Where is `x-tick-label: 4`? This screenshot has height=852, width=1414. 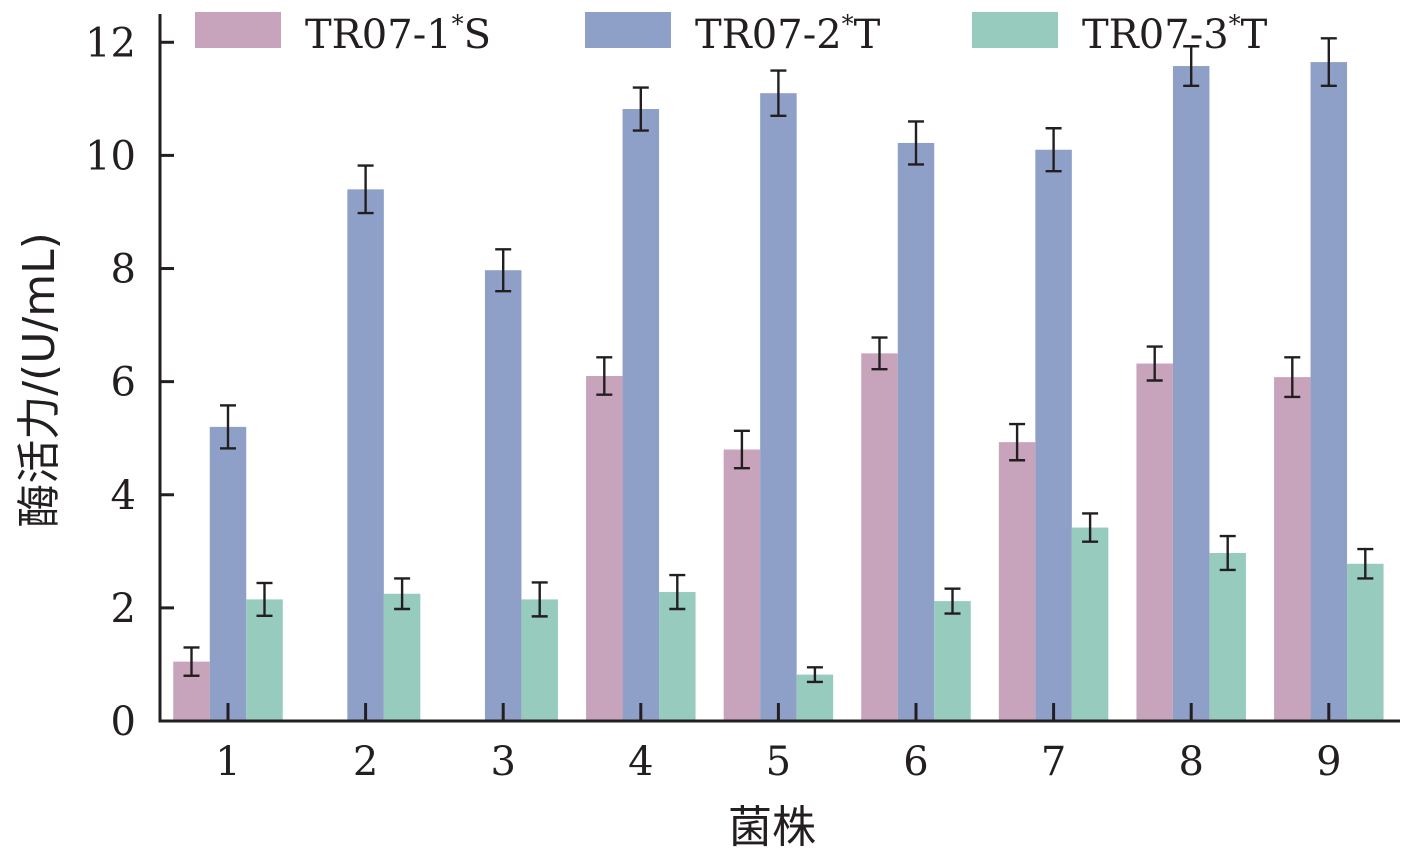
x-tick-label: 4 is located at coordinates (640, 762).